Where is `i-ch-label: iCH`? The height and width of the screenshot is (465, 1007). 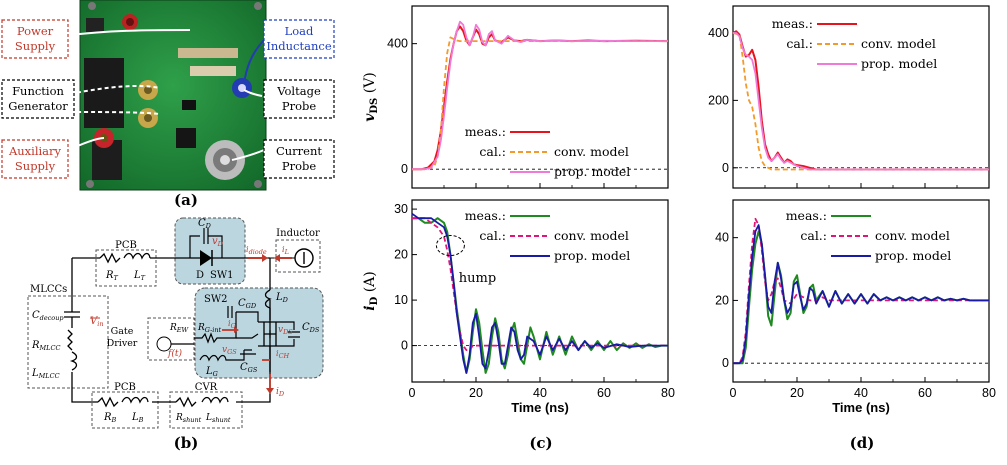 i-ch-label: iCH is located at coordinates (283, 354).